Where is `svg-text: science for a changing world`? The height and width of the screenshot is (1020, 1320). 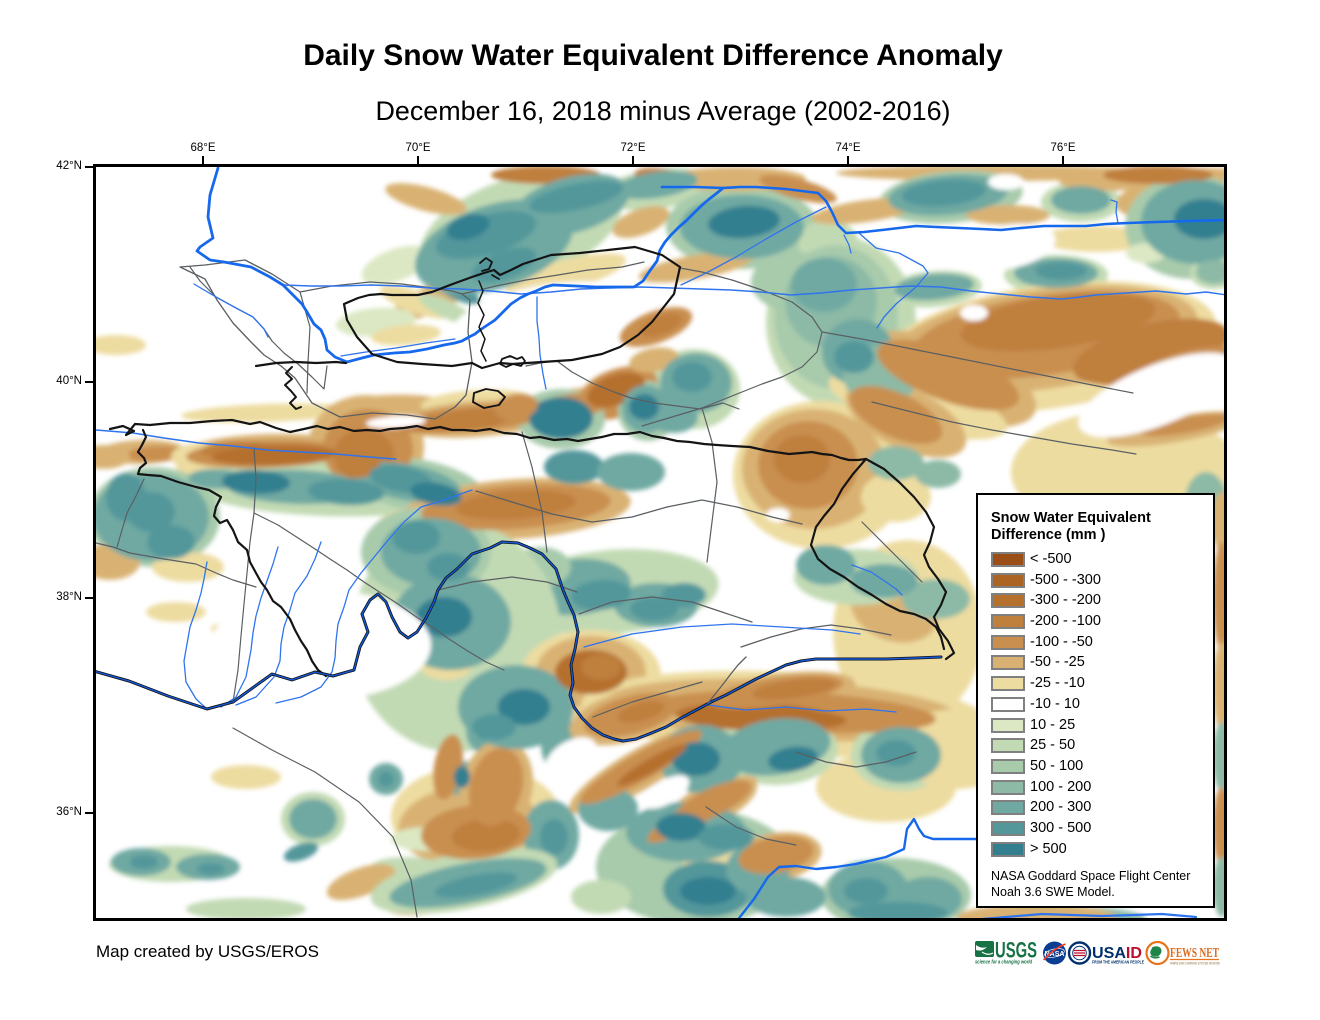
svg-text: science for a changing world is located at coordinates (1004, 963).